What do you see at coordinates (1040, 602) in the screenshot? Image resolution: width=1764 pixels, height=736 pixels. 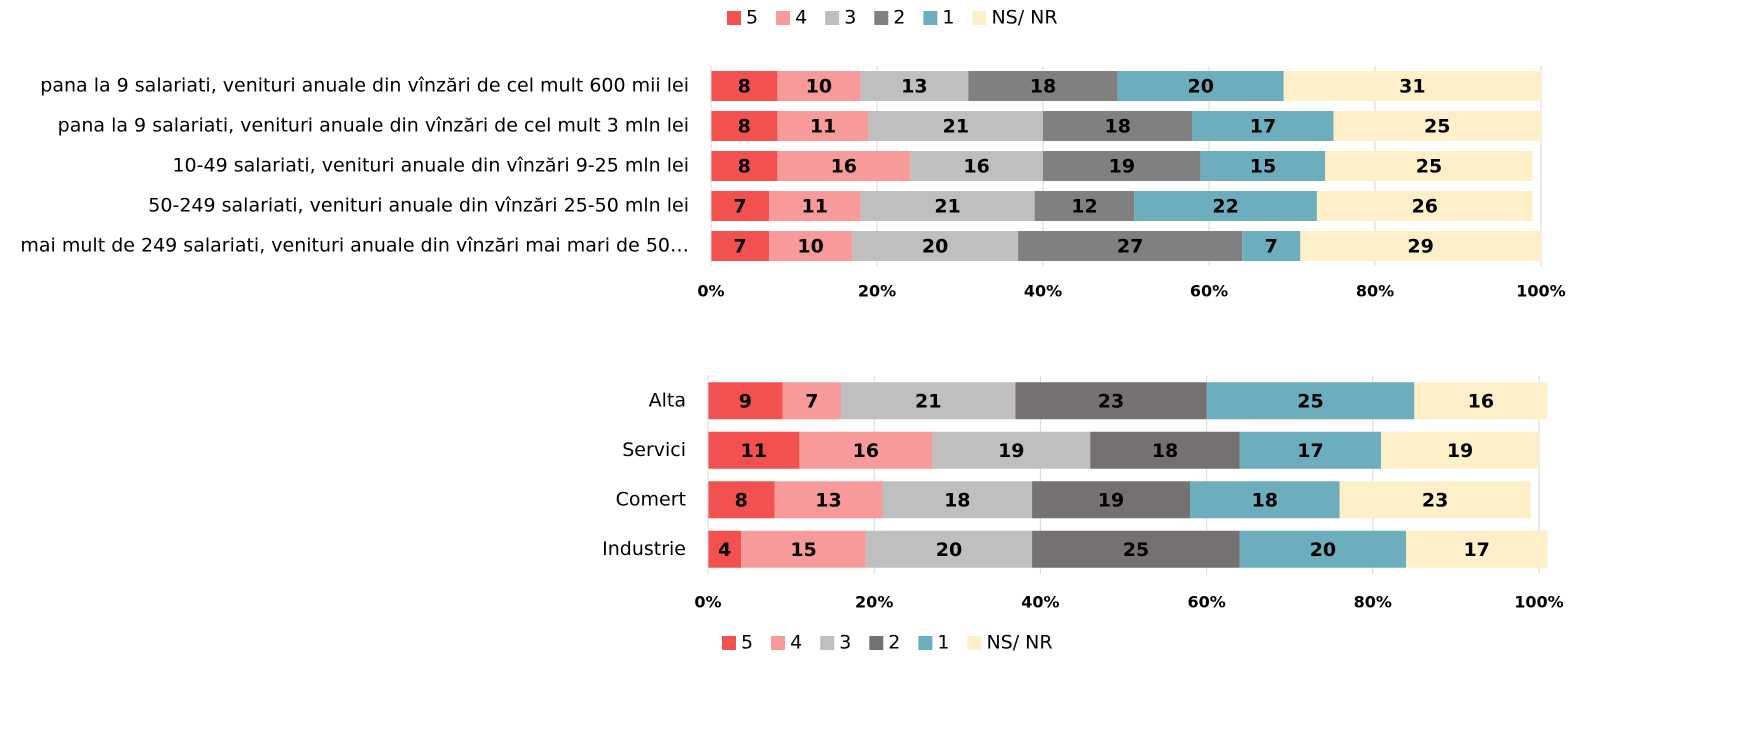 I see `x-tick-label: 40%` at bounding box center [1040, 602].